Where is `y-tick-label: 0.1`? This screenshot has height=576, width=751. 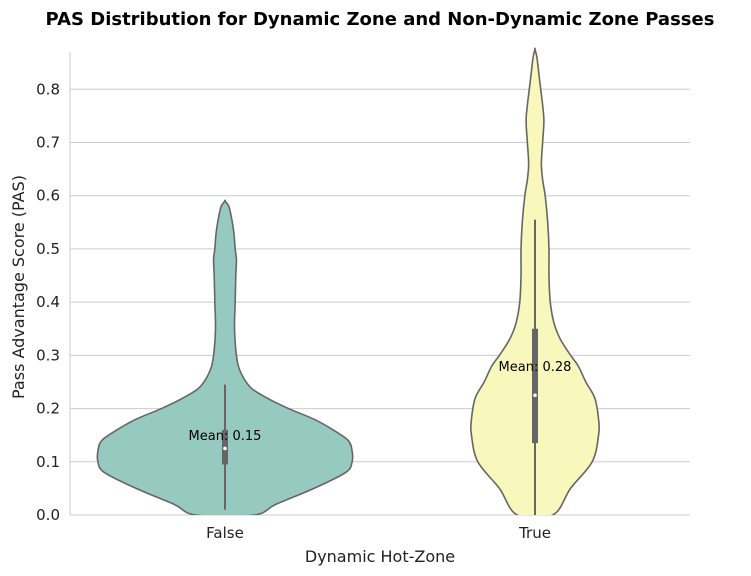 y-tick-label: 0.1 is located at coordinates (48, 462).